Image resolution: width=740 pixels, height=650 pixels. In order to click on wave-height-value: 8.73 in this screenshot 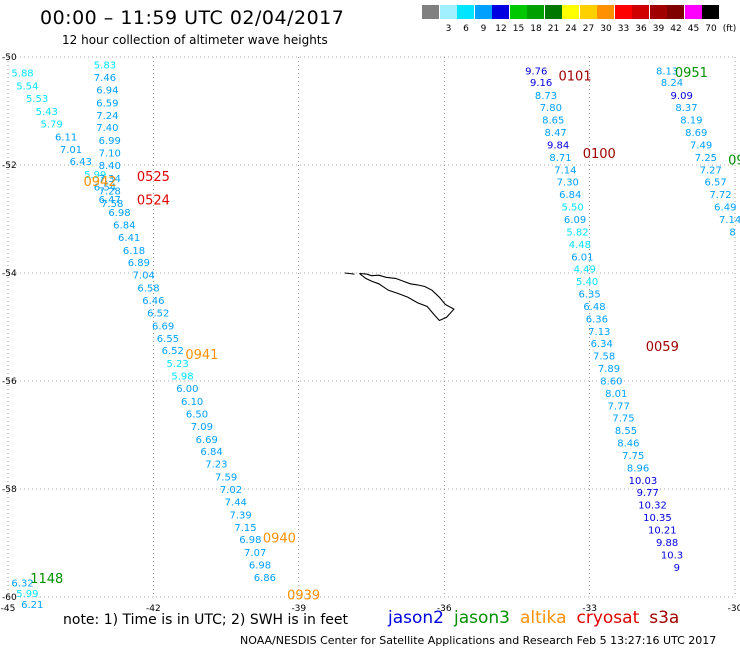, I will do `click(546, 96)`.